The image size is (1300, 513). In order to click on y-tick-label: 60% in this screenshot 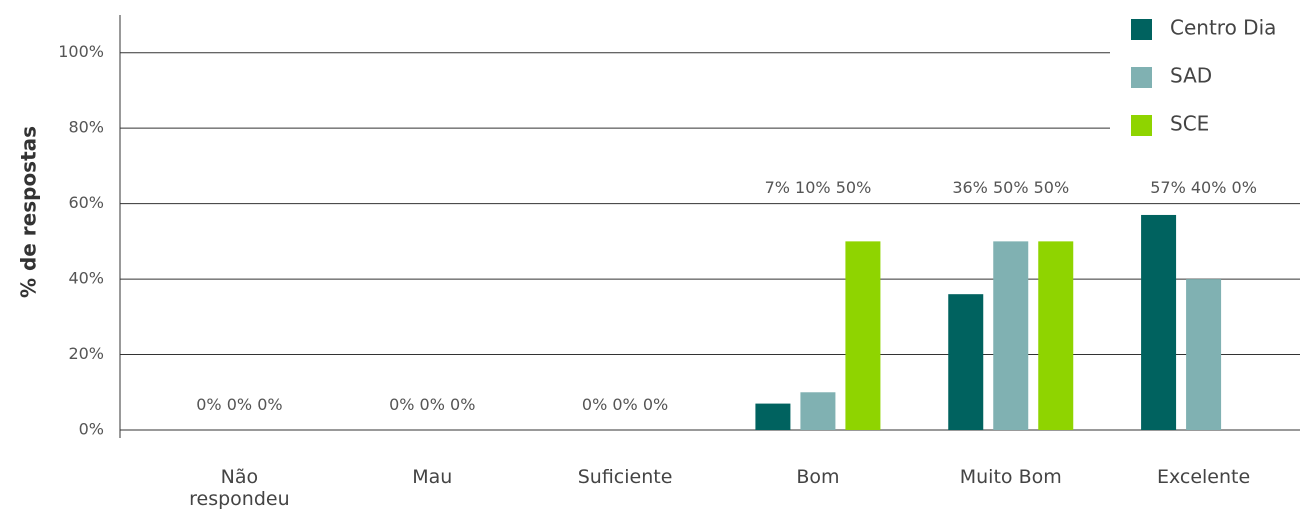, I will do `click(86, 202)`.